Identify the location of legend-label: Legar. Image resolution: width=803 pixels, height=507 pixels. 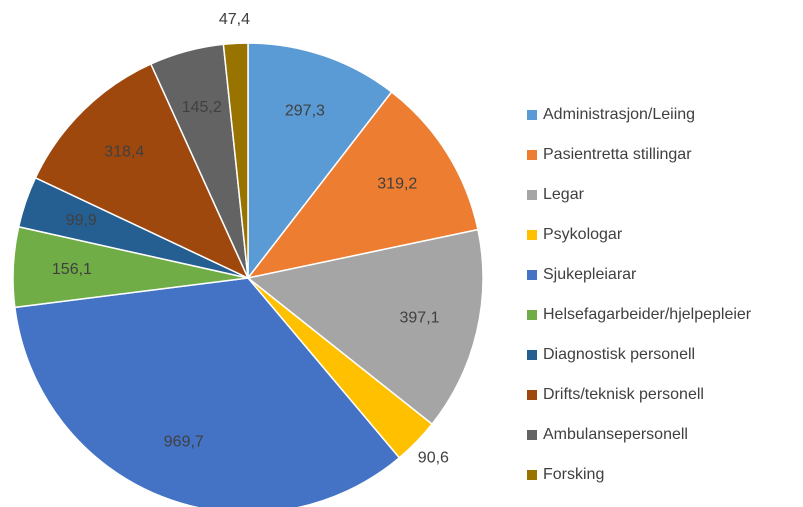
(564, 194).